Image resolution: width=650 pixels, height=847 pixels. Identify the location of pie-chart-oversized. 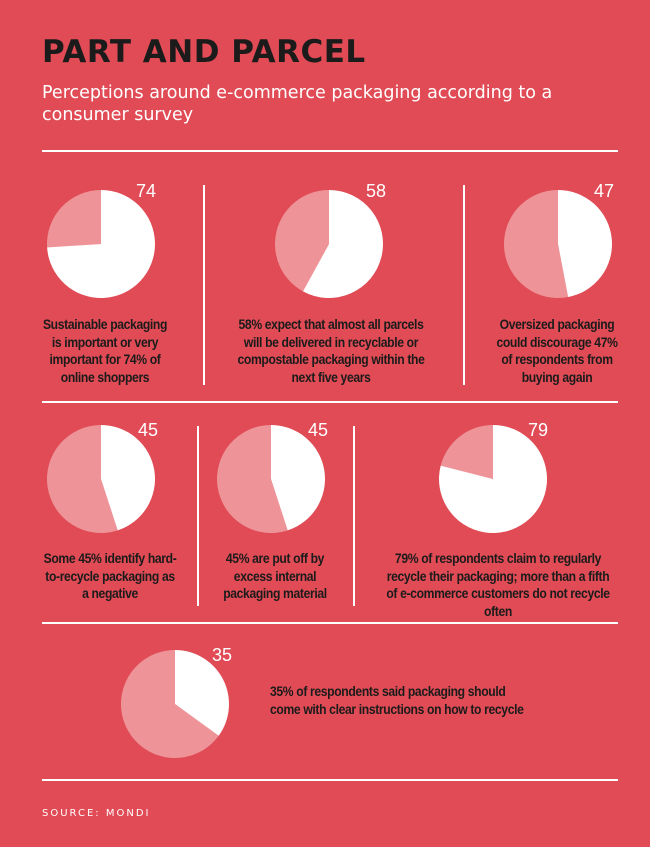
(558, 244).